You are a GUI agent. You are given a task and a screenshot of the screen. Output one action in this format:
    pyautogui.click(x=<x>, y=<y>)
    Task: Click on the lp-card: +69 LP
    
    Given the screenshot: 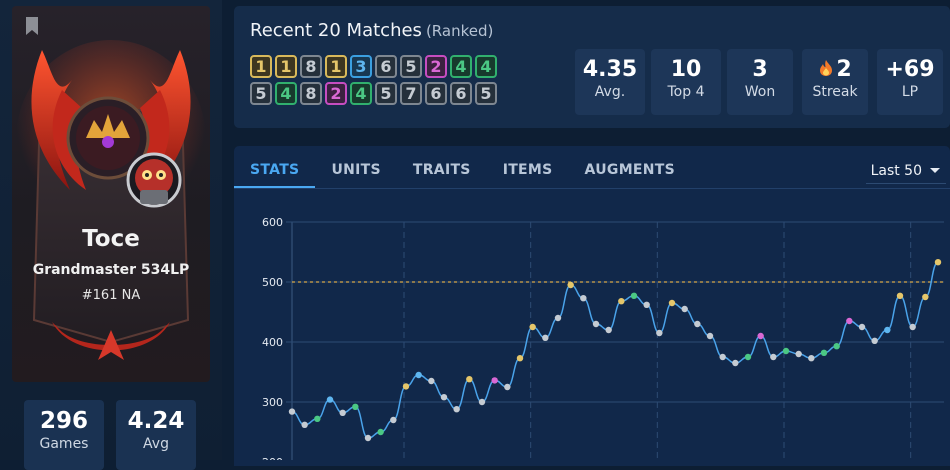 What is the action you would take?
    pyautogui.click(x=910, y=82)
    